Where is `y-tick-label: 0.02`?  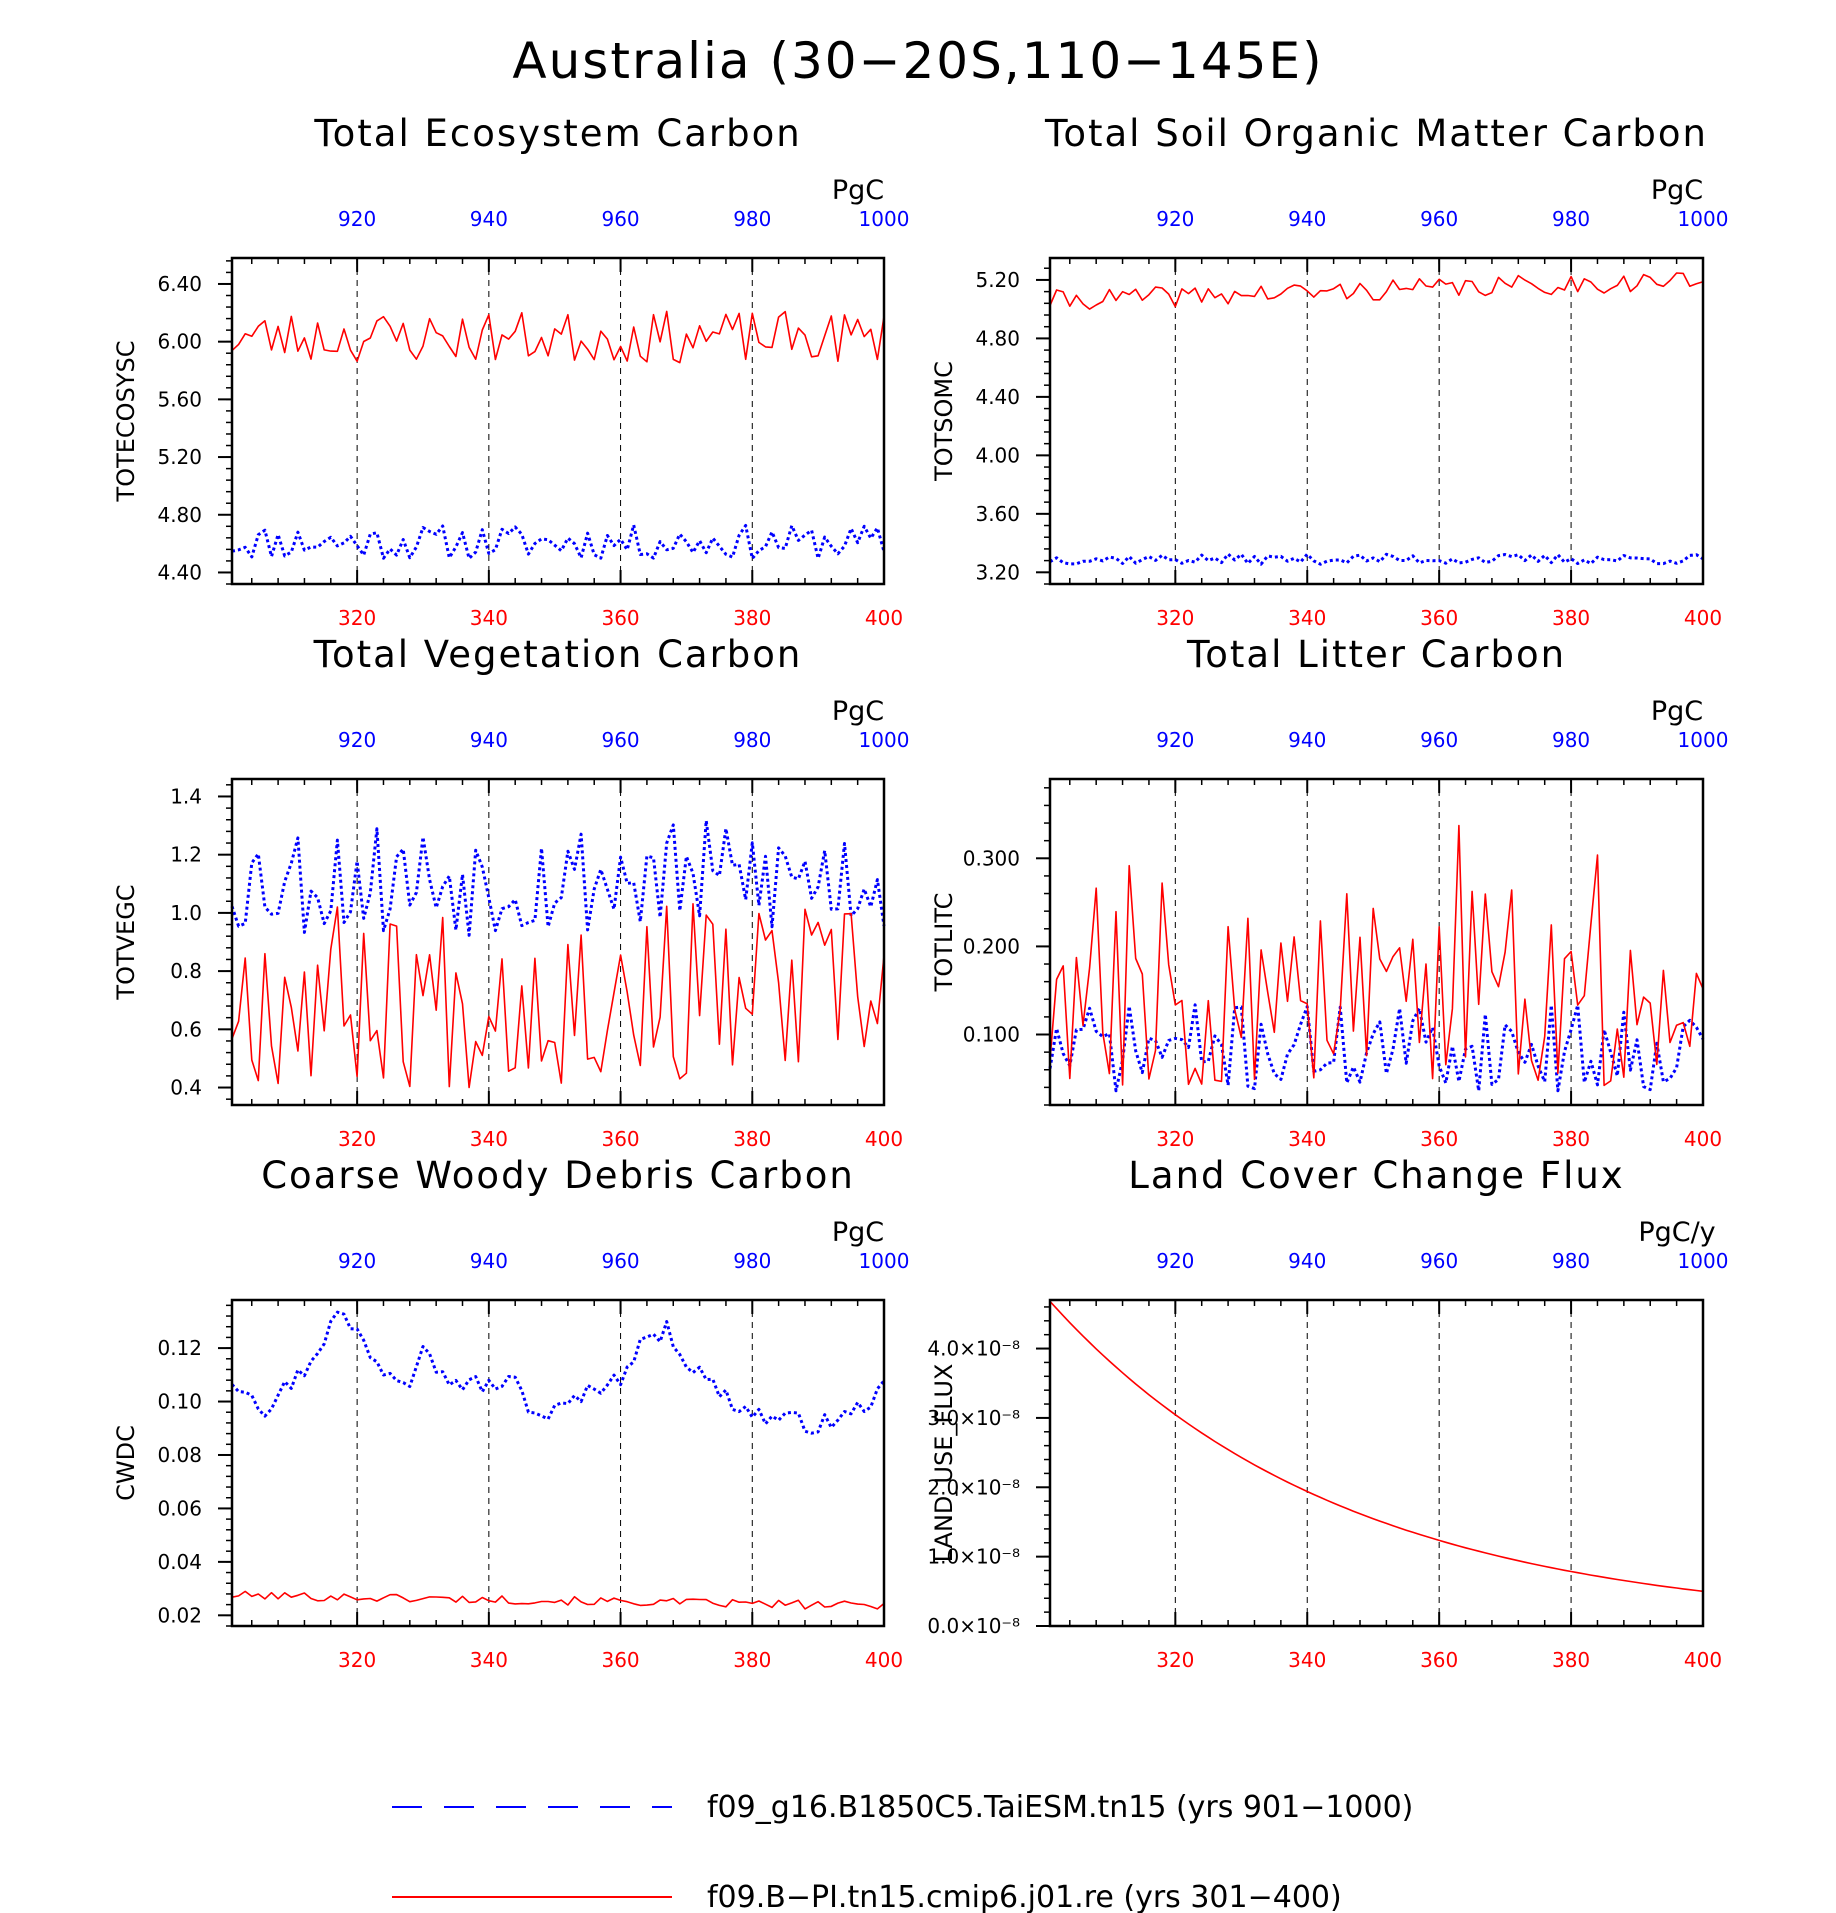
y-tick-label: 0.02 is located at coordinates (179, 1615).